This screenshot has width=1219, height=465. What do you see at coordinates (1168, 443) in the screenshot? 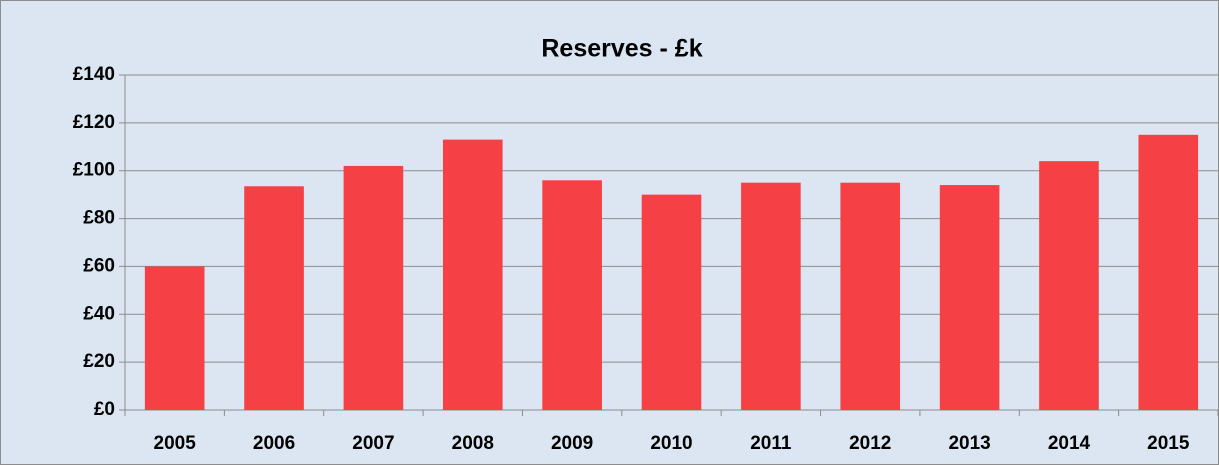
I see `x-tick-label: 2015` at bounding box center [1168, 443].